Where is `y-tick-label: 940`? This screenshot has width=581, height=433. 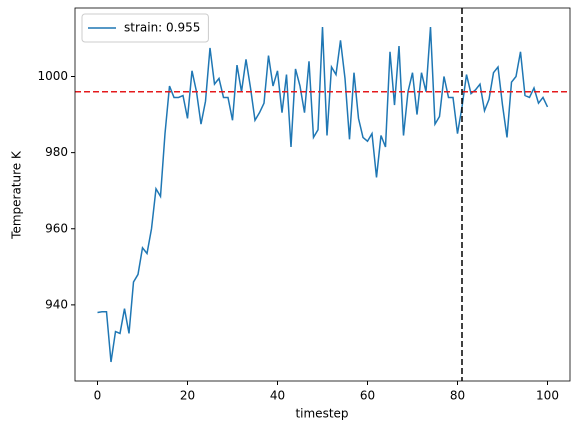 y-tick-label: 940 is located at coordinates (56, 304).